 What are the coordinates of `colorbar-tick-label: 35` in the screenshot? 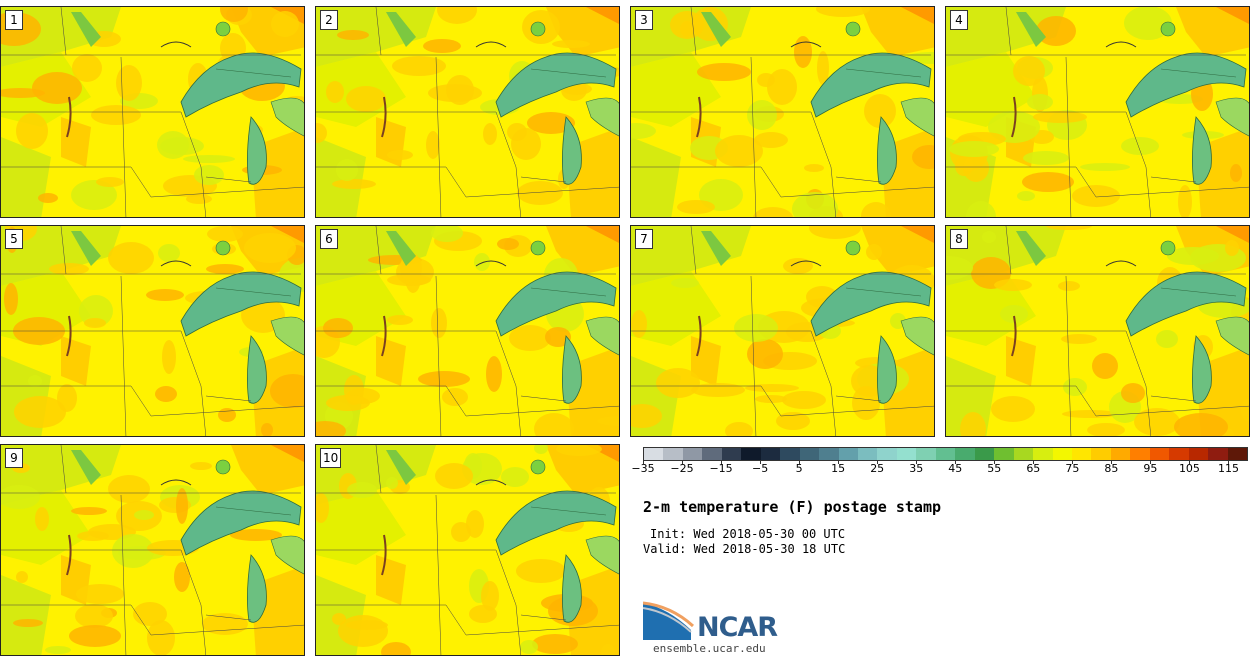 It's located at (916, 468).